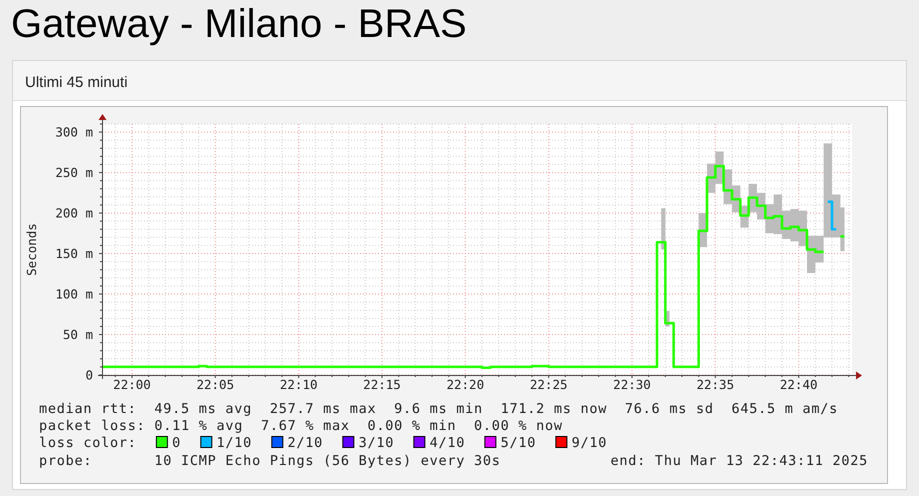 The height and width of the screenshot is (496, 919). What do you see at coordinates (132, 384) in the screenshot?
I see `x-tick-label: 22:00` at bounding box center [132, 384].